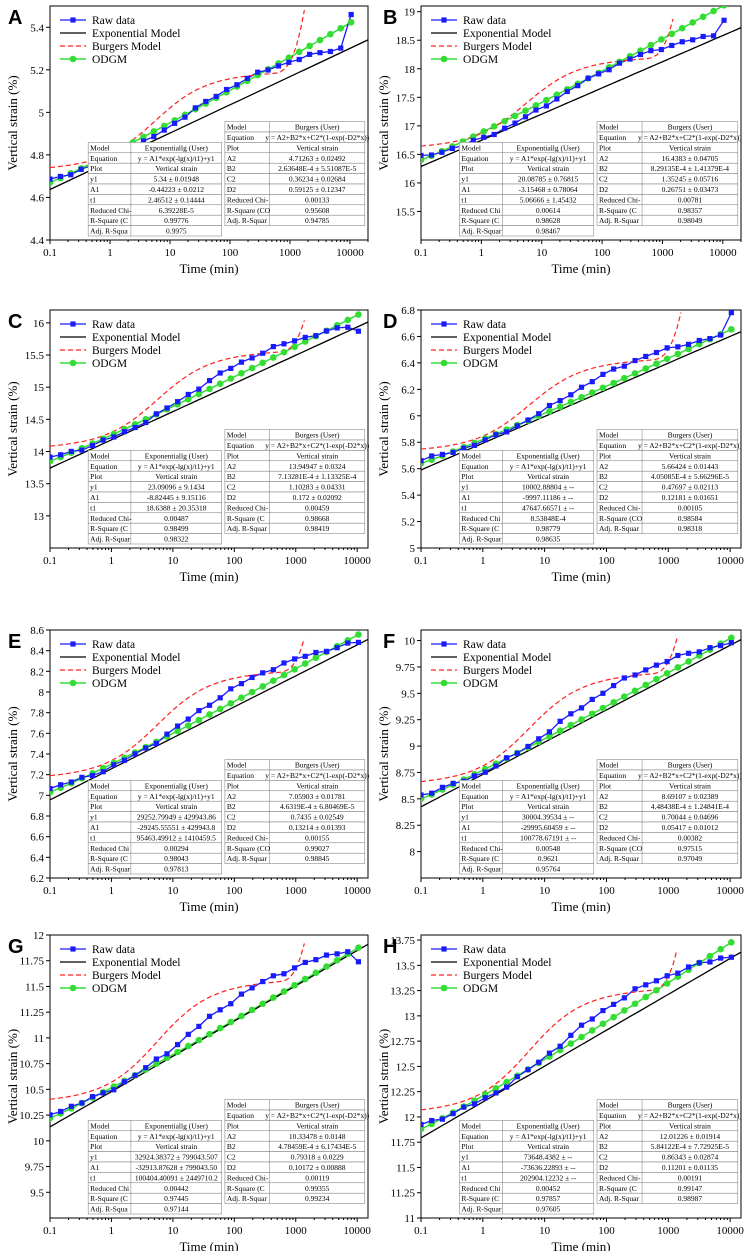 This screenshot has height=1251, width=754. I want to click on y-tick-label: 5.8, so click(408, 443).